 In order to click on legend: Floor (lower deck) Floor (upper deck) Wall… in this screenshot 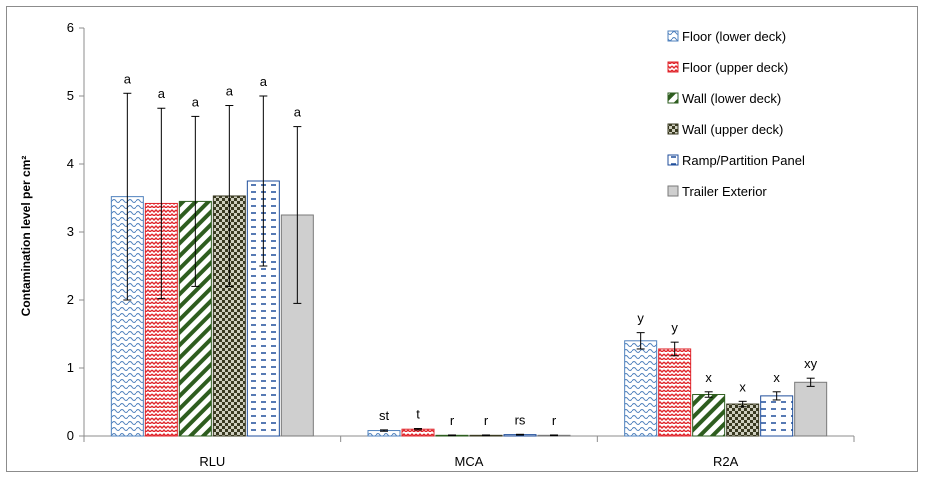, I will do `click(736, 114)`.